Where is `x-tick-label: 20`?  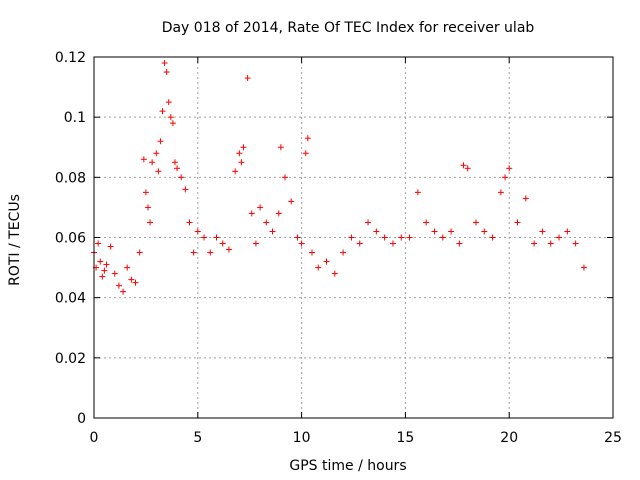
x-tick-label: 20 is located at coordinates (509, 438).